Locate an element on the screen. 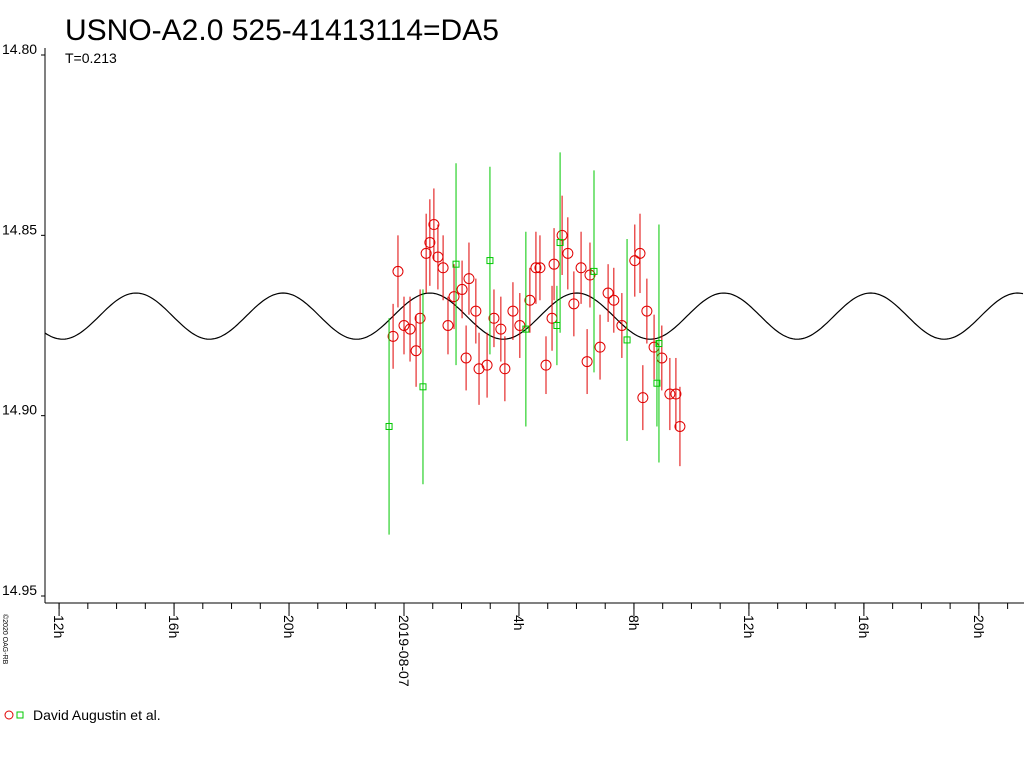  x-tick-label: 2019-08-07 is located at coordinates (404, 651).